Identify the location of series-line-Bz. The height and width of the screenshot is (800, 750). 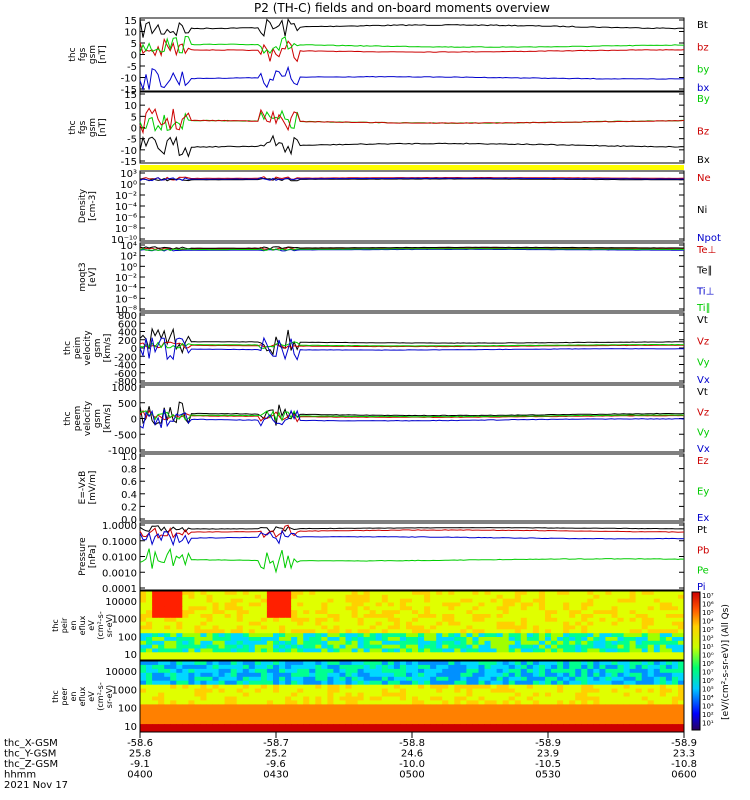
(412, 121).